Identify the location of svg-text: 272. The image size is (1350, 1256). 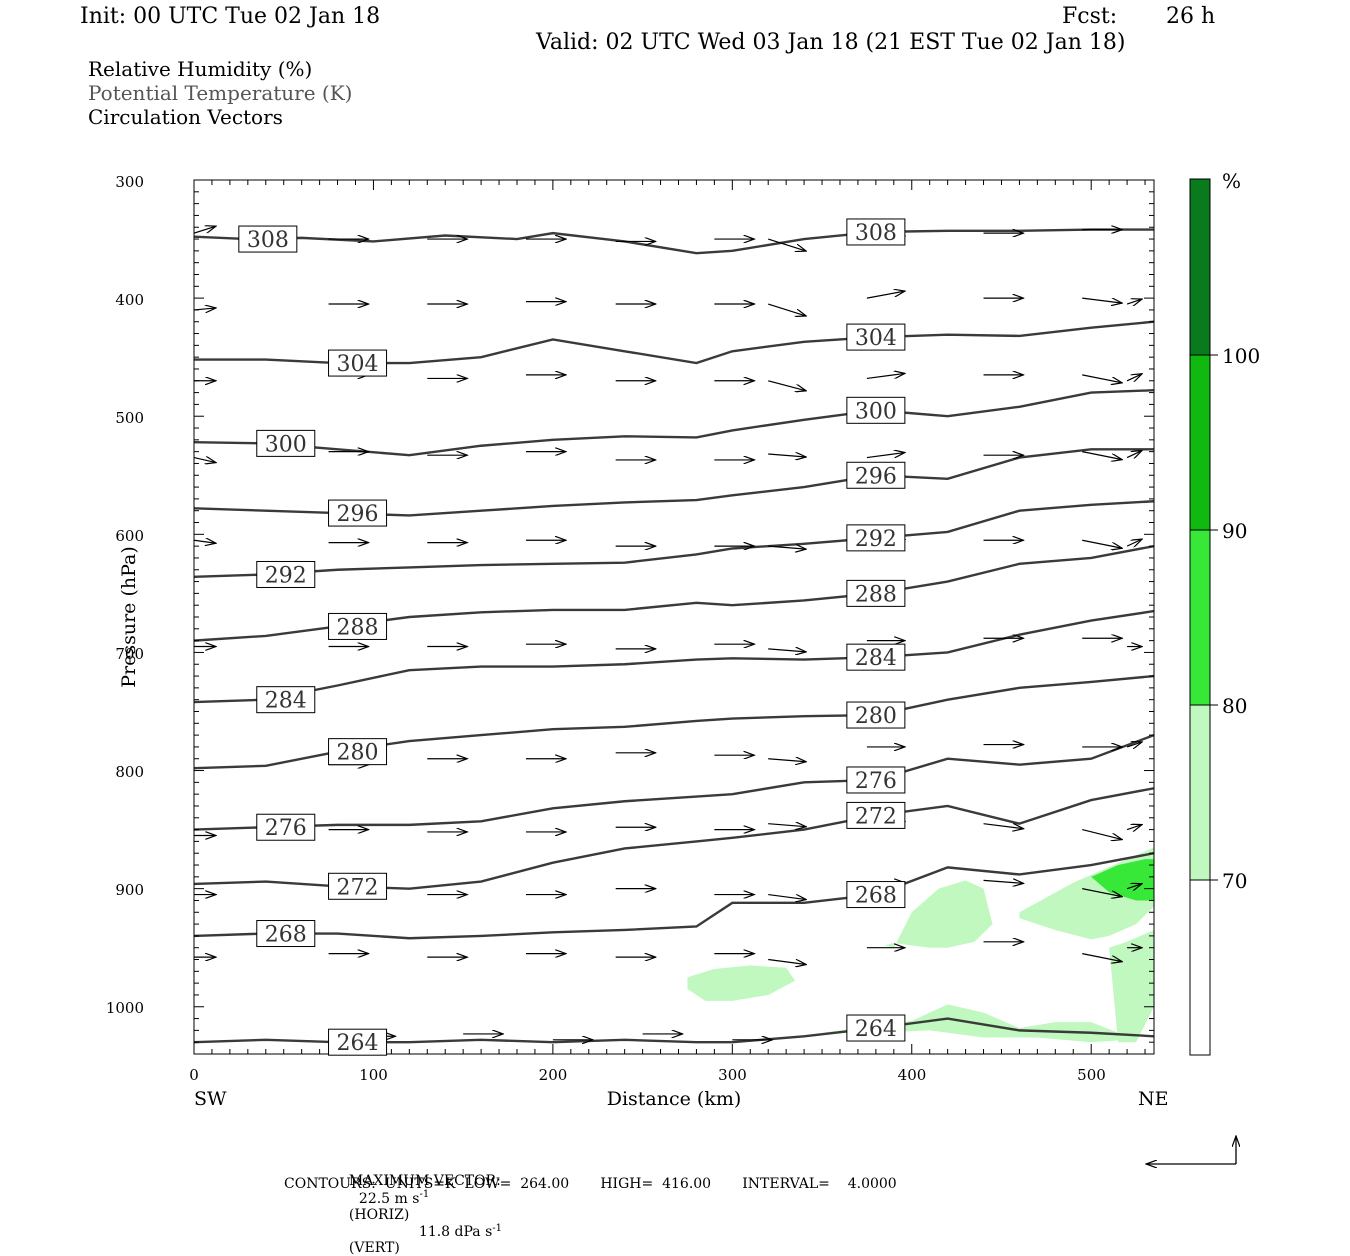
(358, 887).